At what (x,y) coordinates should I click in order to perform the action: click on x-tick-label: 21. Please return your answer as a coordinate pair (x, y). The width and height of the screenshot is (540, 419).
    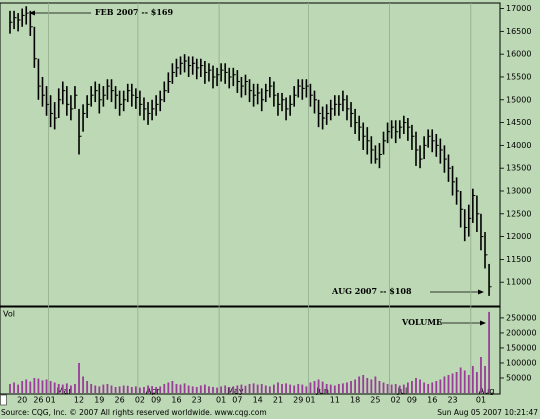
    Looking at the image, I should click on (278, 400).